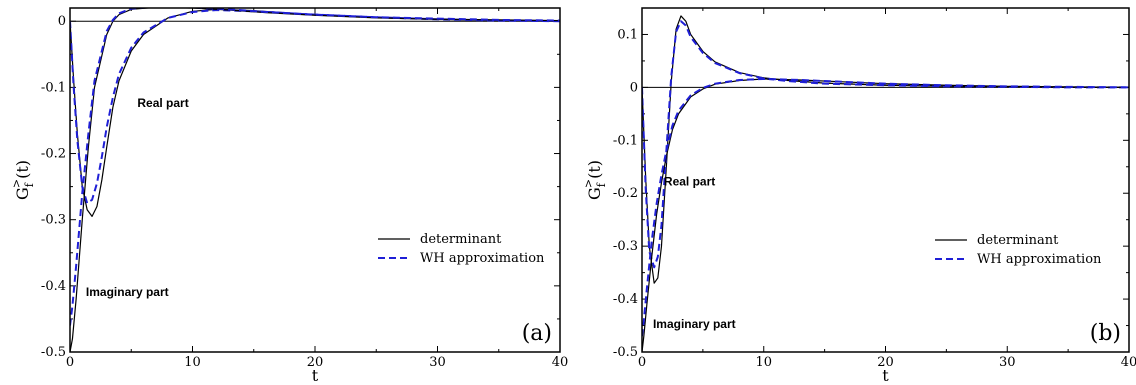 The image size is (1136, 385). I want to click on panel-b-ylabel: Gf>(t), so click(595, 180).